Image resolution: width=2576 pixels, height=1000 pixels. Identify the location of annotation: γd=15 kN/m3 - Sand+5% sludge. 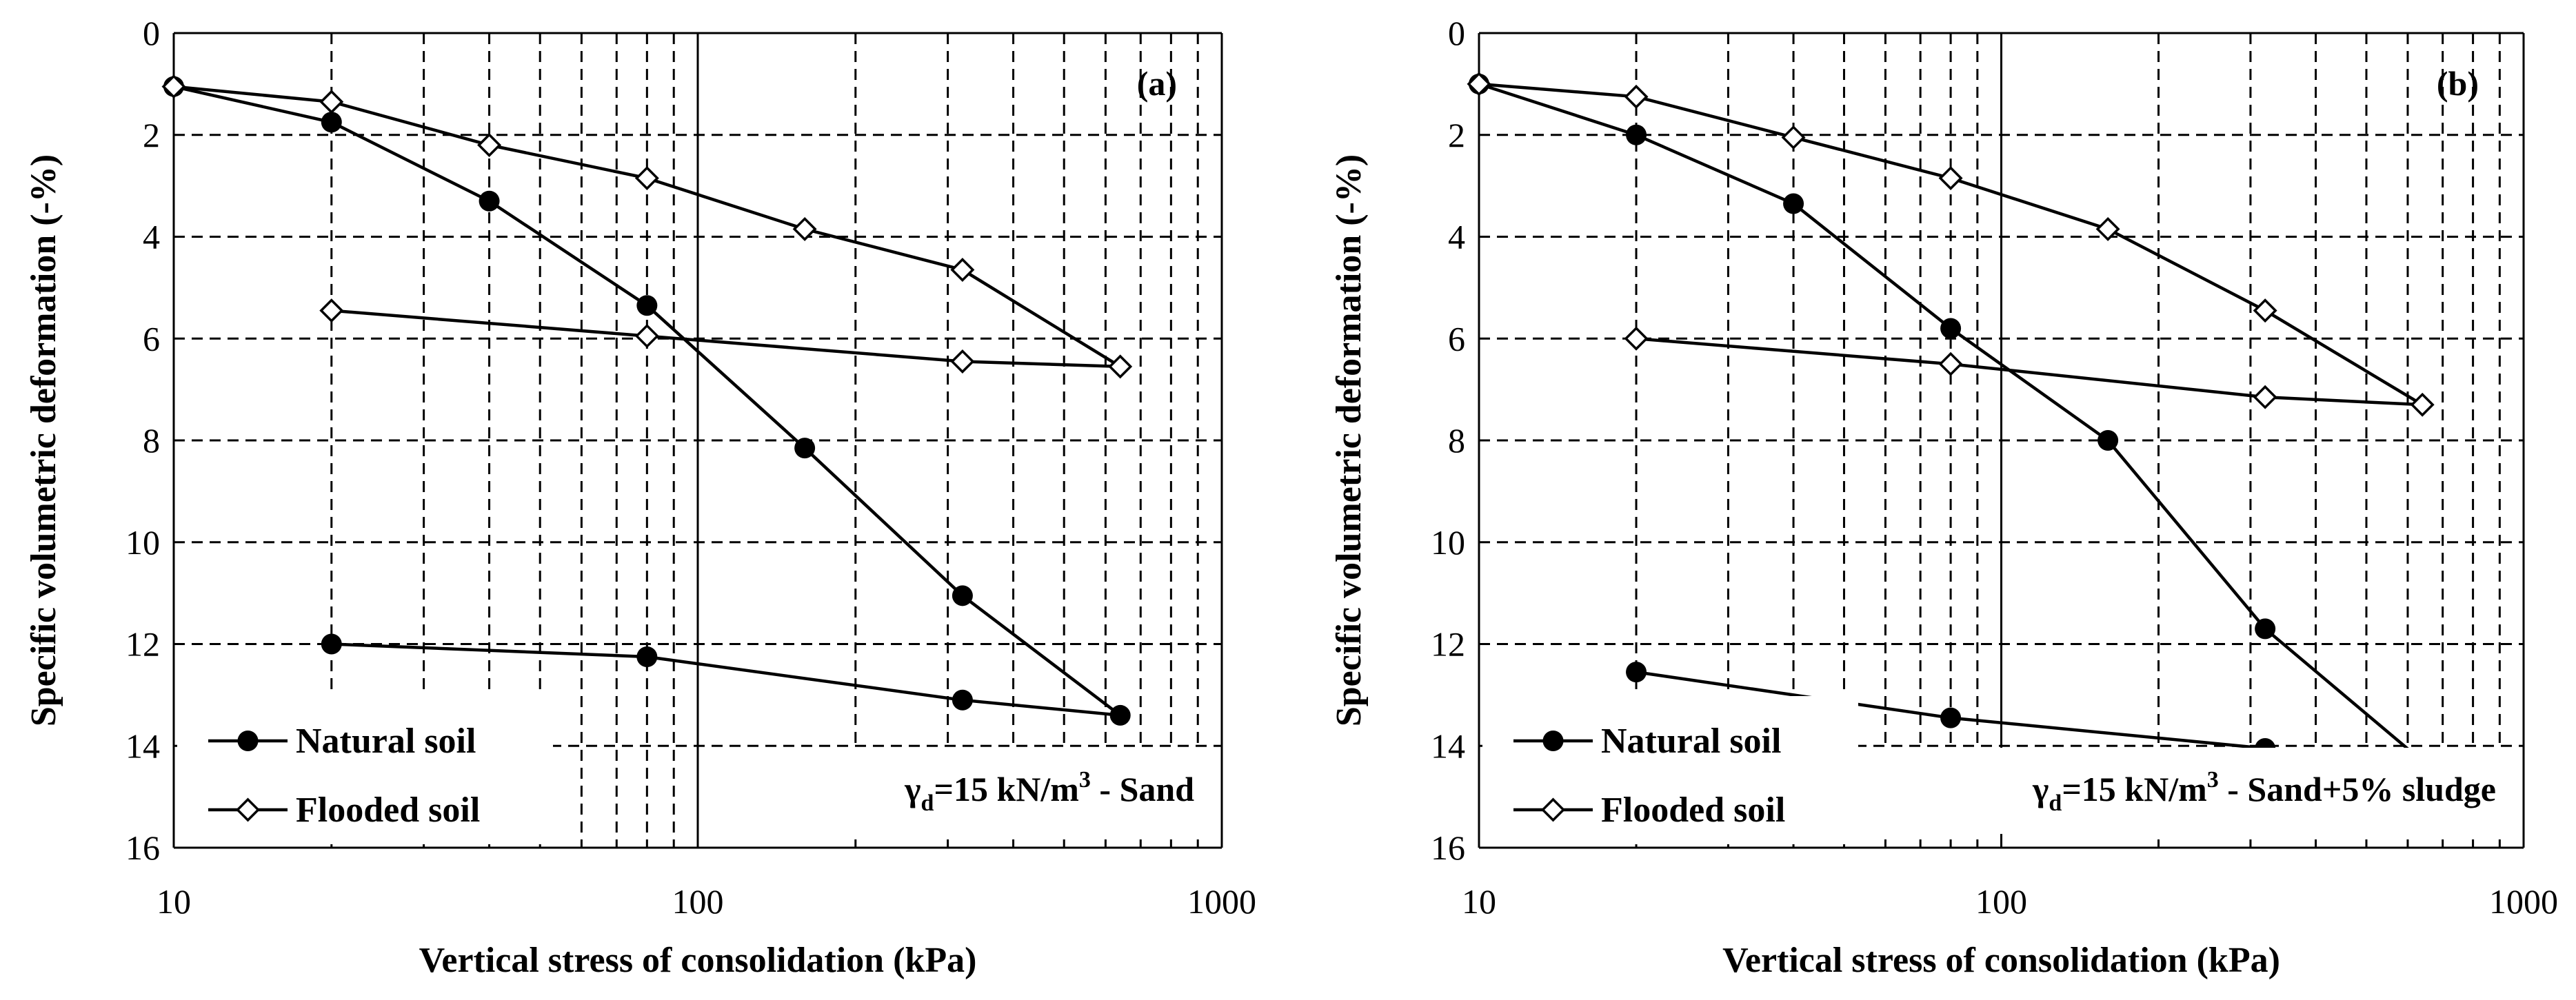
(2198, 791).